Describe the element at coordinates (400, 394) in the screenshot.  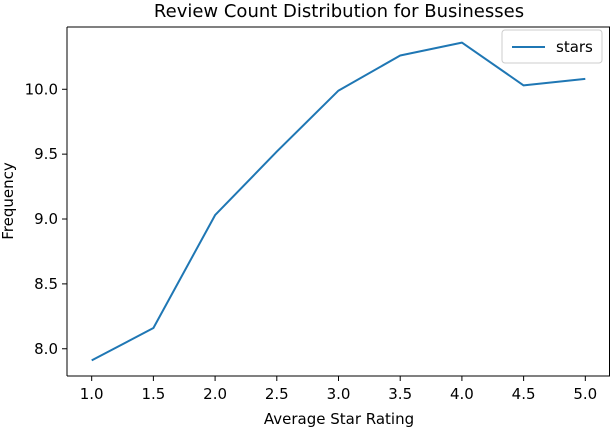
I see `x-tick-label: 3.5` at that location.